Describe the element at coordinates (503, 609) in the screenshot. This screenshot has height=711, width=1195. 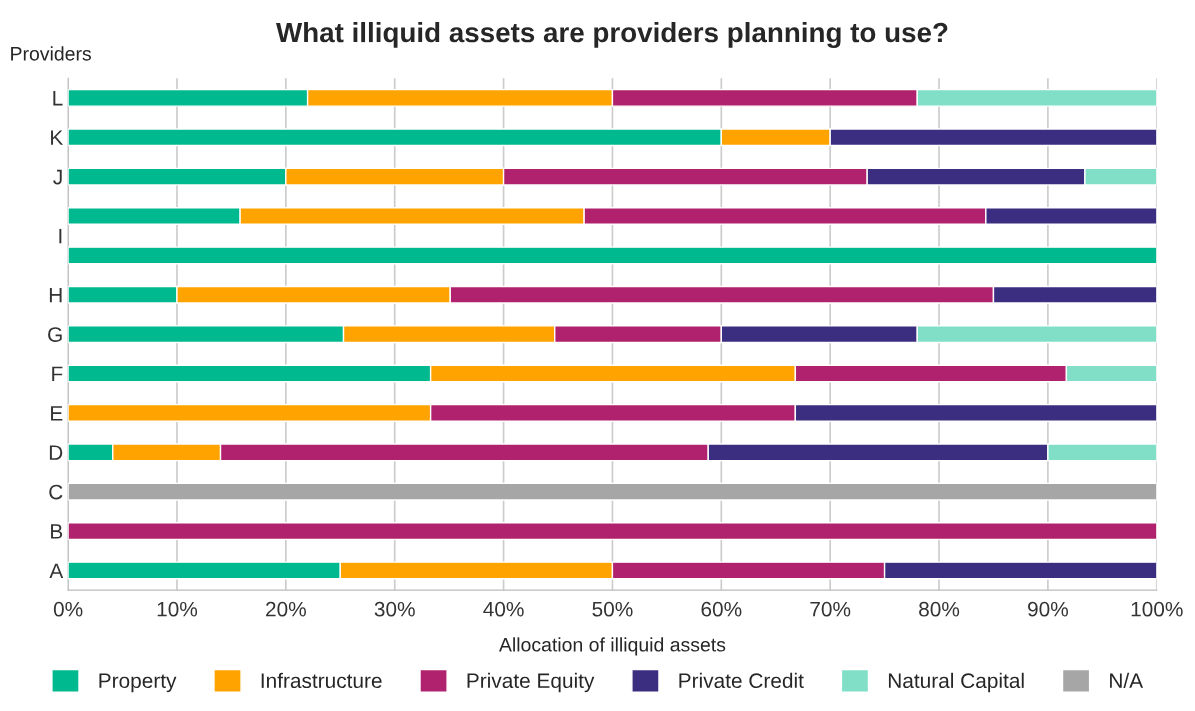
I see `x-tick-label: 40%` at that location.